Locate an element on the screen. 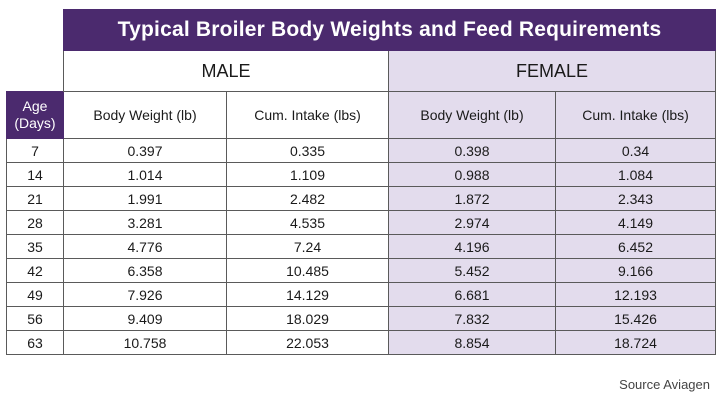  male-intake-cell: 2.482 is located at coordinates (307, 198).